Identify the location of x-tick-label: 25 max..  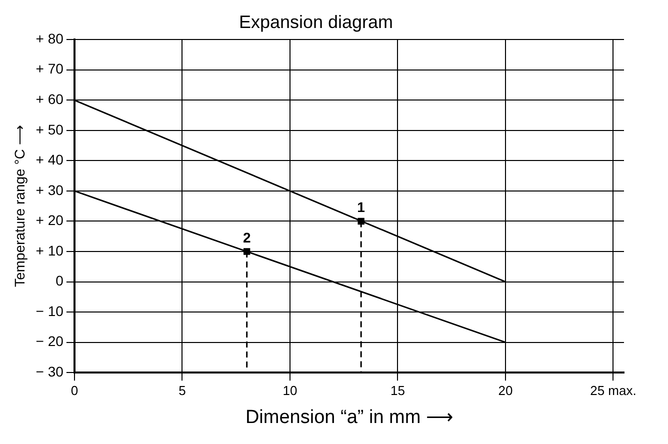
(613, 390).